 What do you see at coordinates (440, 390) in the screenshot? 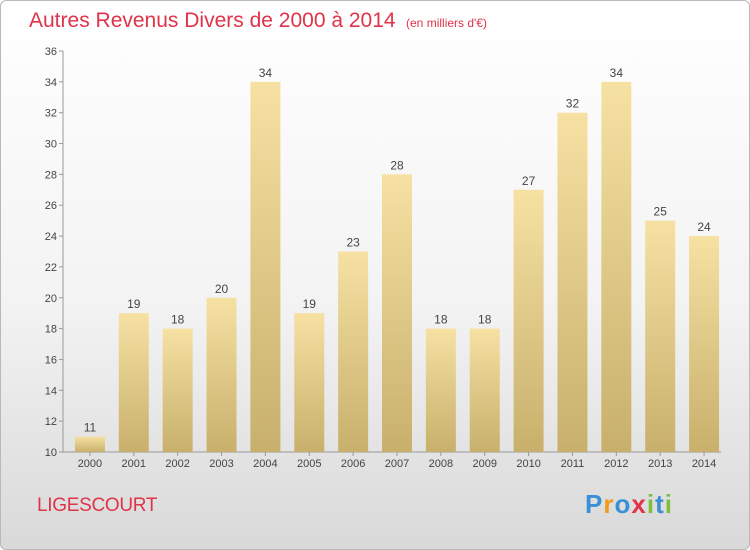
I see `bar-2008` at bounding box center [440, 390].